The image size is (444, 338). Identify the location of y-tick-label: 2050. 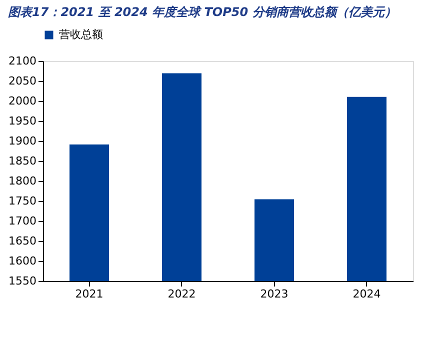
(22, 81).